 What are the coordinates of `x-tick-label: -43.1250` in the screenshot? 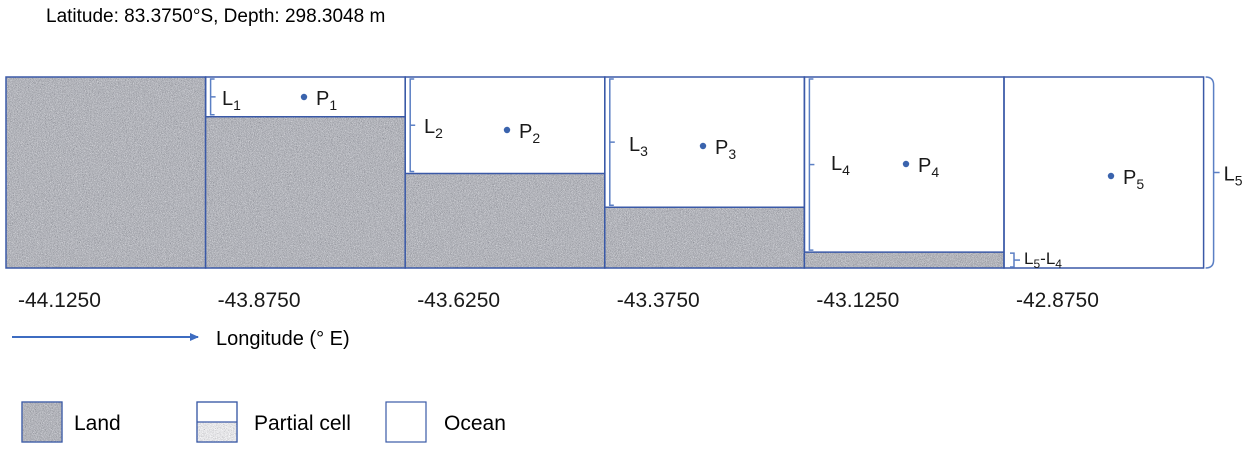 It's located at (857, 300).